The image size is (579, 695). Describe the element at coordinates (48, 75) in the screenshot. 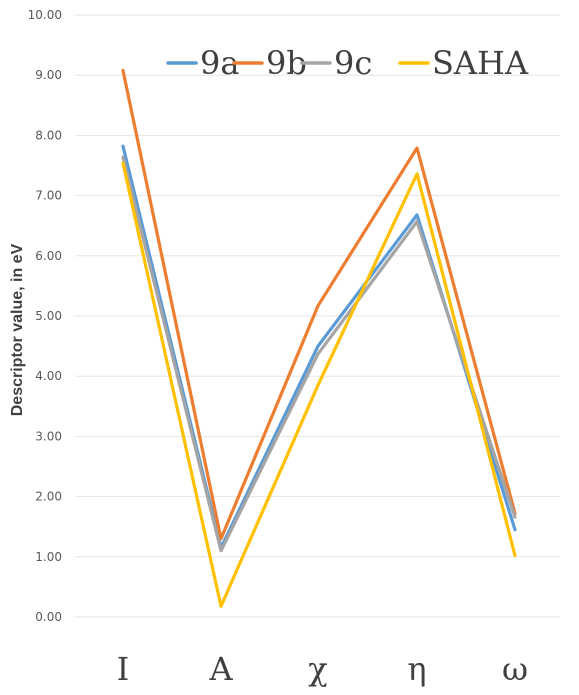

I see `y-tick-label: 9.00` at that location.